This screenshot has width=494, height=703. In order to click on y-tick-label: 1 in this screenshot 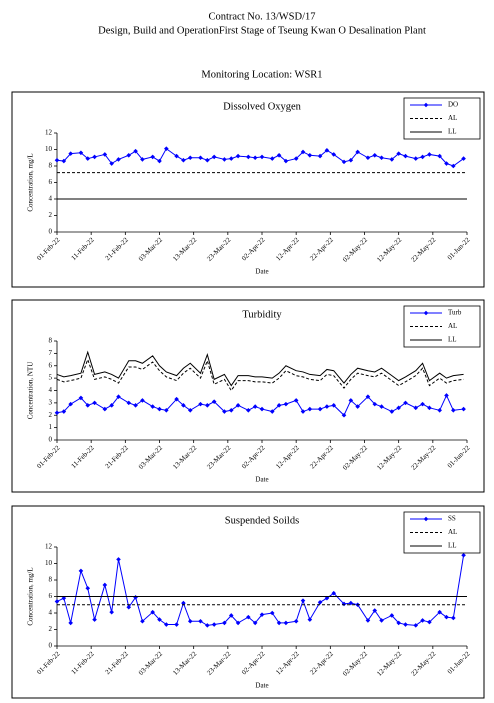, I will do `click(51, 427)`.